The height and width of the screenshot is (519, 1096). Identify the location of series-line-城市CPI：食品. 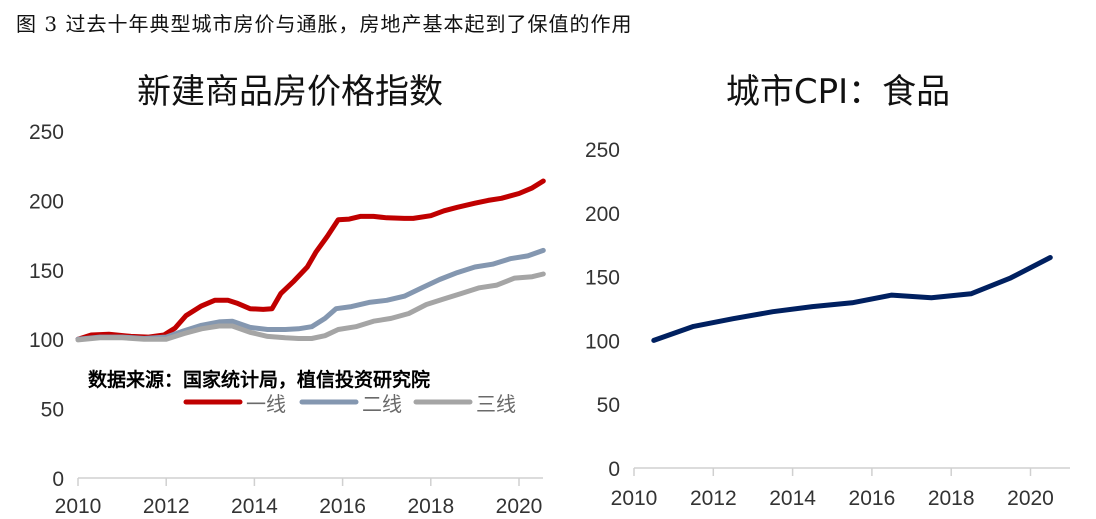
(852, 299).